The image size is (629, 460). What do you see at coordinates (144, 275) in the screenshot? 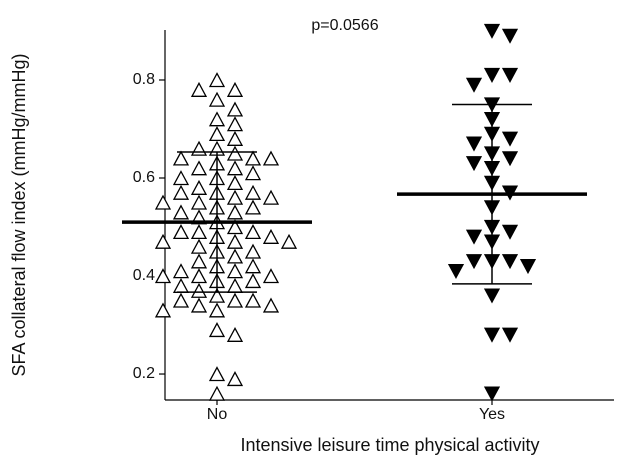
I see `y-tick-label: 0.4` at bounding box center [144, 275].